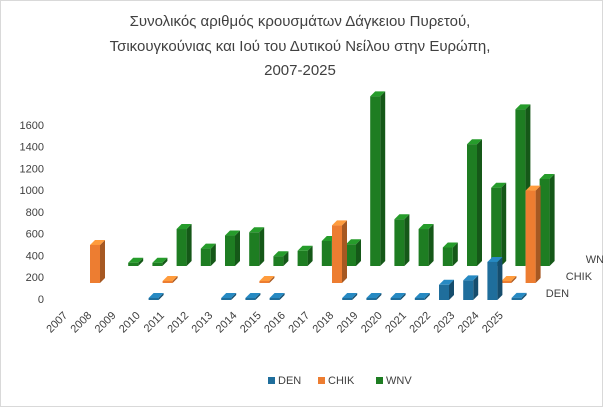 The width and height of the screenshot is (603, 407). What do you see at coordinates (399, 381) in the screenshot?
I see `legend-label: WNV` at bounding box center [399, 381].